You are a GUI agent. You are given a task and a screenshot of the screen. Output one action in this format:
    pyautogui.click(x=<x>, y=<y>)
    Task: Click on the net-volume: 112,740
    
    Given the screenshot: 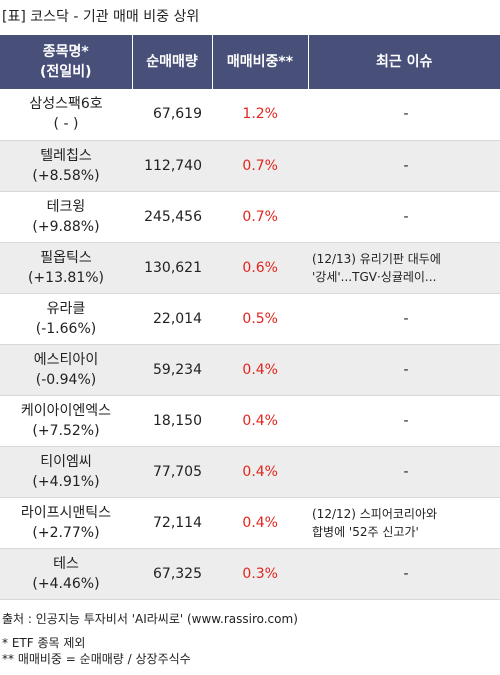 What is the action you would take?
    pyautogui.click(x=172, y=166)
    